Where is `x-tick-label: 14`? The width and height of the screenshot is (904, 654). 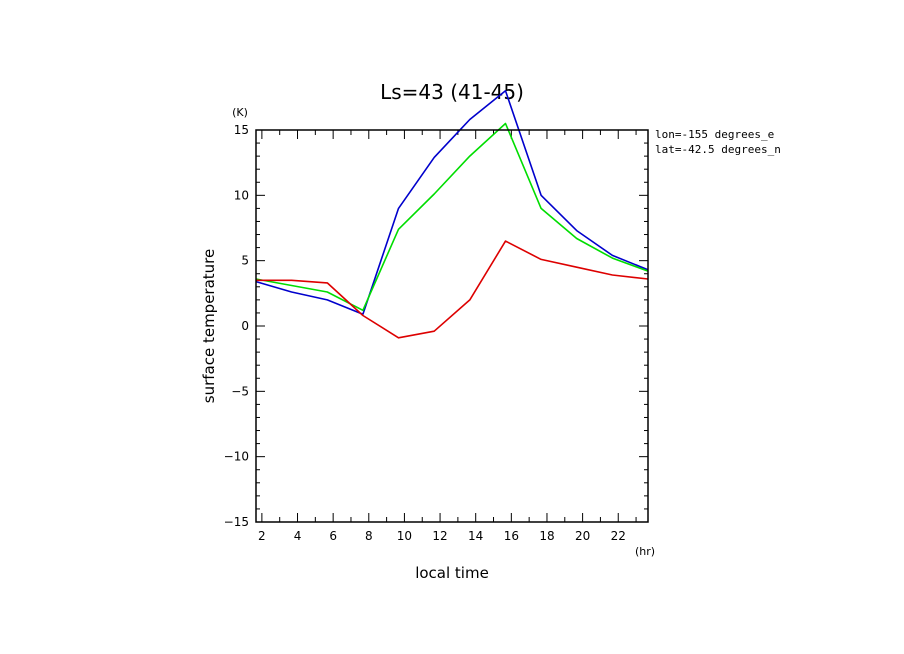 x-tick-label: 14 is located at coordinates (475, 536).